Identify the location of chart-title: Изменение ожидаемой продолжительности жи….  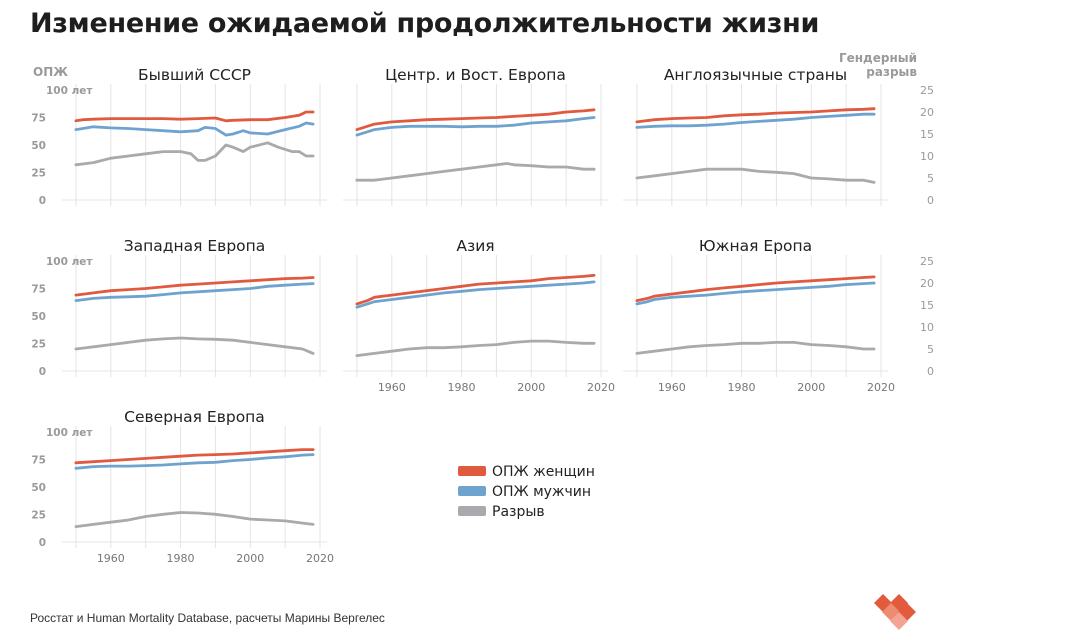
(425, 23).